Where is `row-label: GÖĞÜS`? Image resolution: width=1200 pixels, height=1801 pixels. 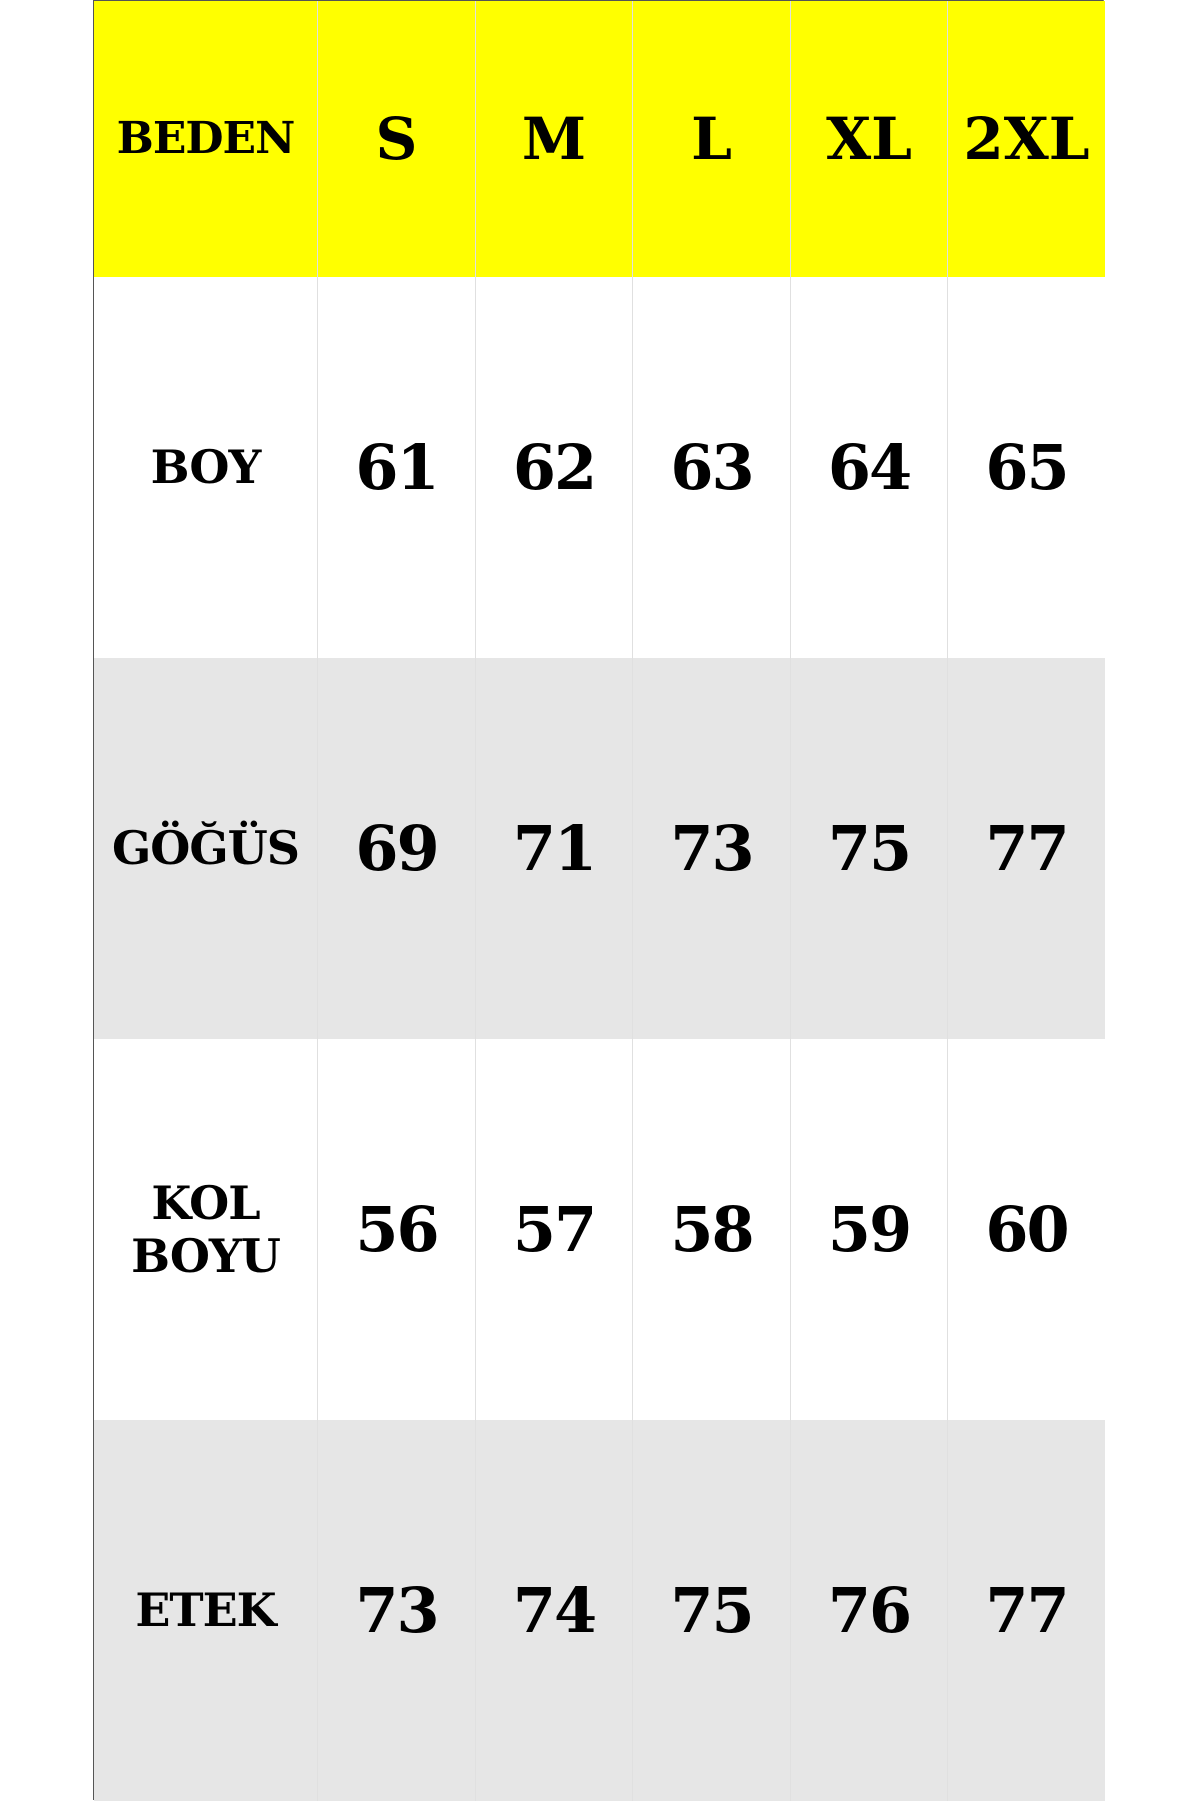
row-label: GÖĞÜS is located at coordinates (205, 848).